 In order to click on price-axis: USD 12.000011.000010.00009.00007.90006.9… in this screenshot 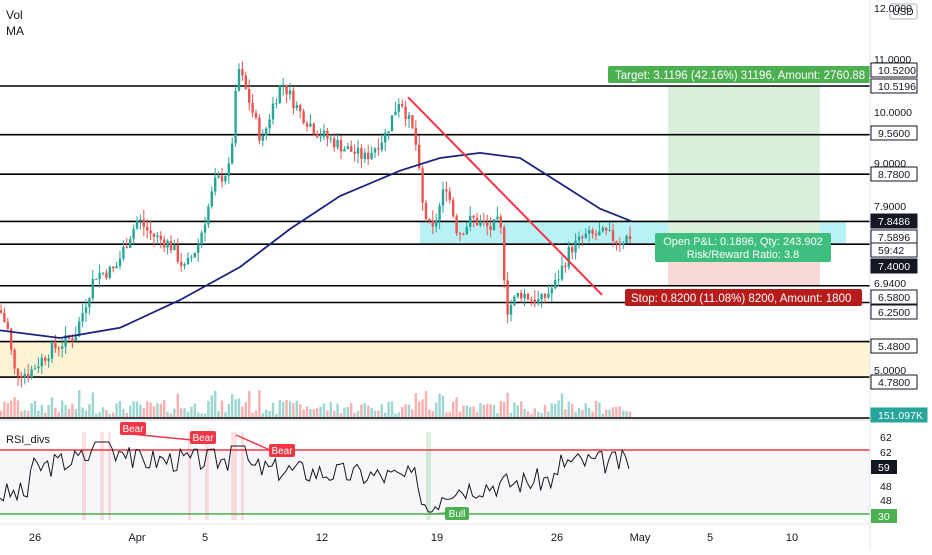, I will do `click(900, 275)`.